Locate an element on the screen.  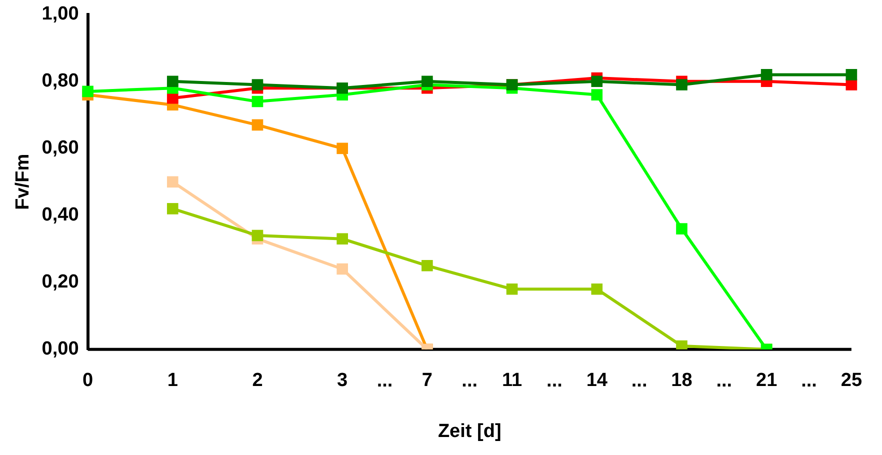
y-tick-label: 0,60 is located at coordinates (60, 148).